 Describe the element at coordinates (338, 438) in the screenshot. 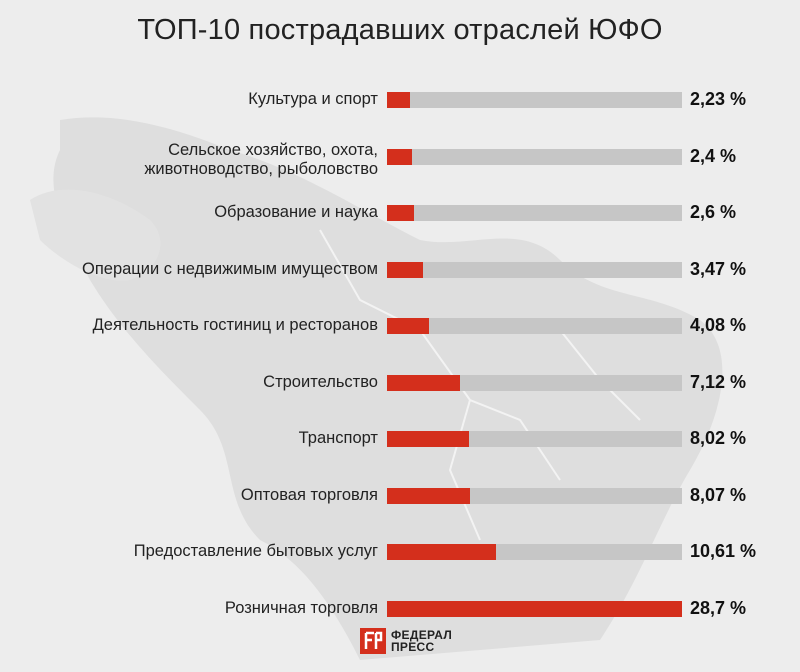

I see `category-label: Транспорт` at that location.